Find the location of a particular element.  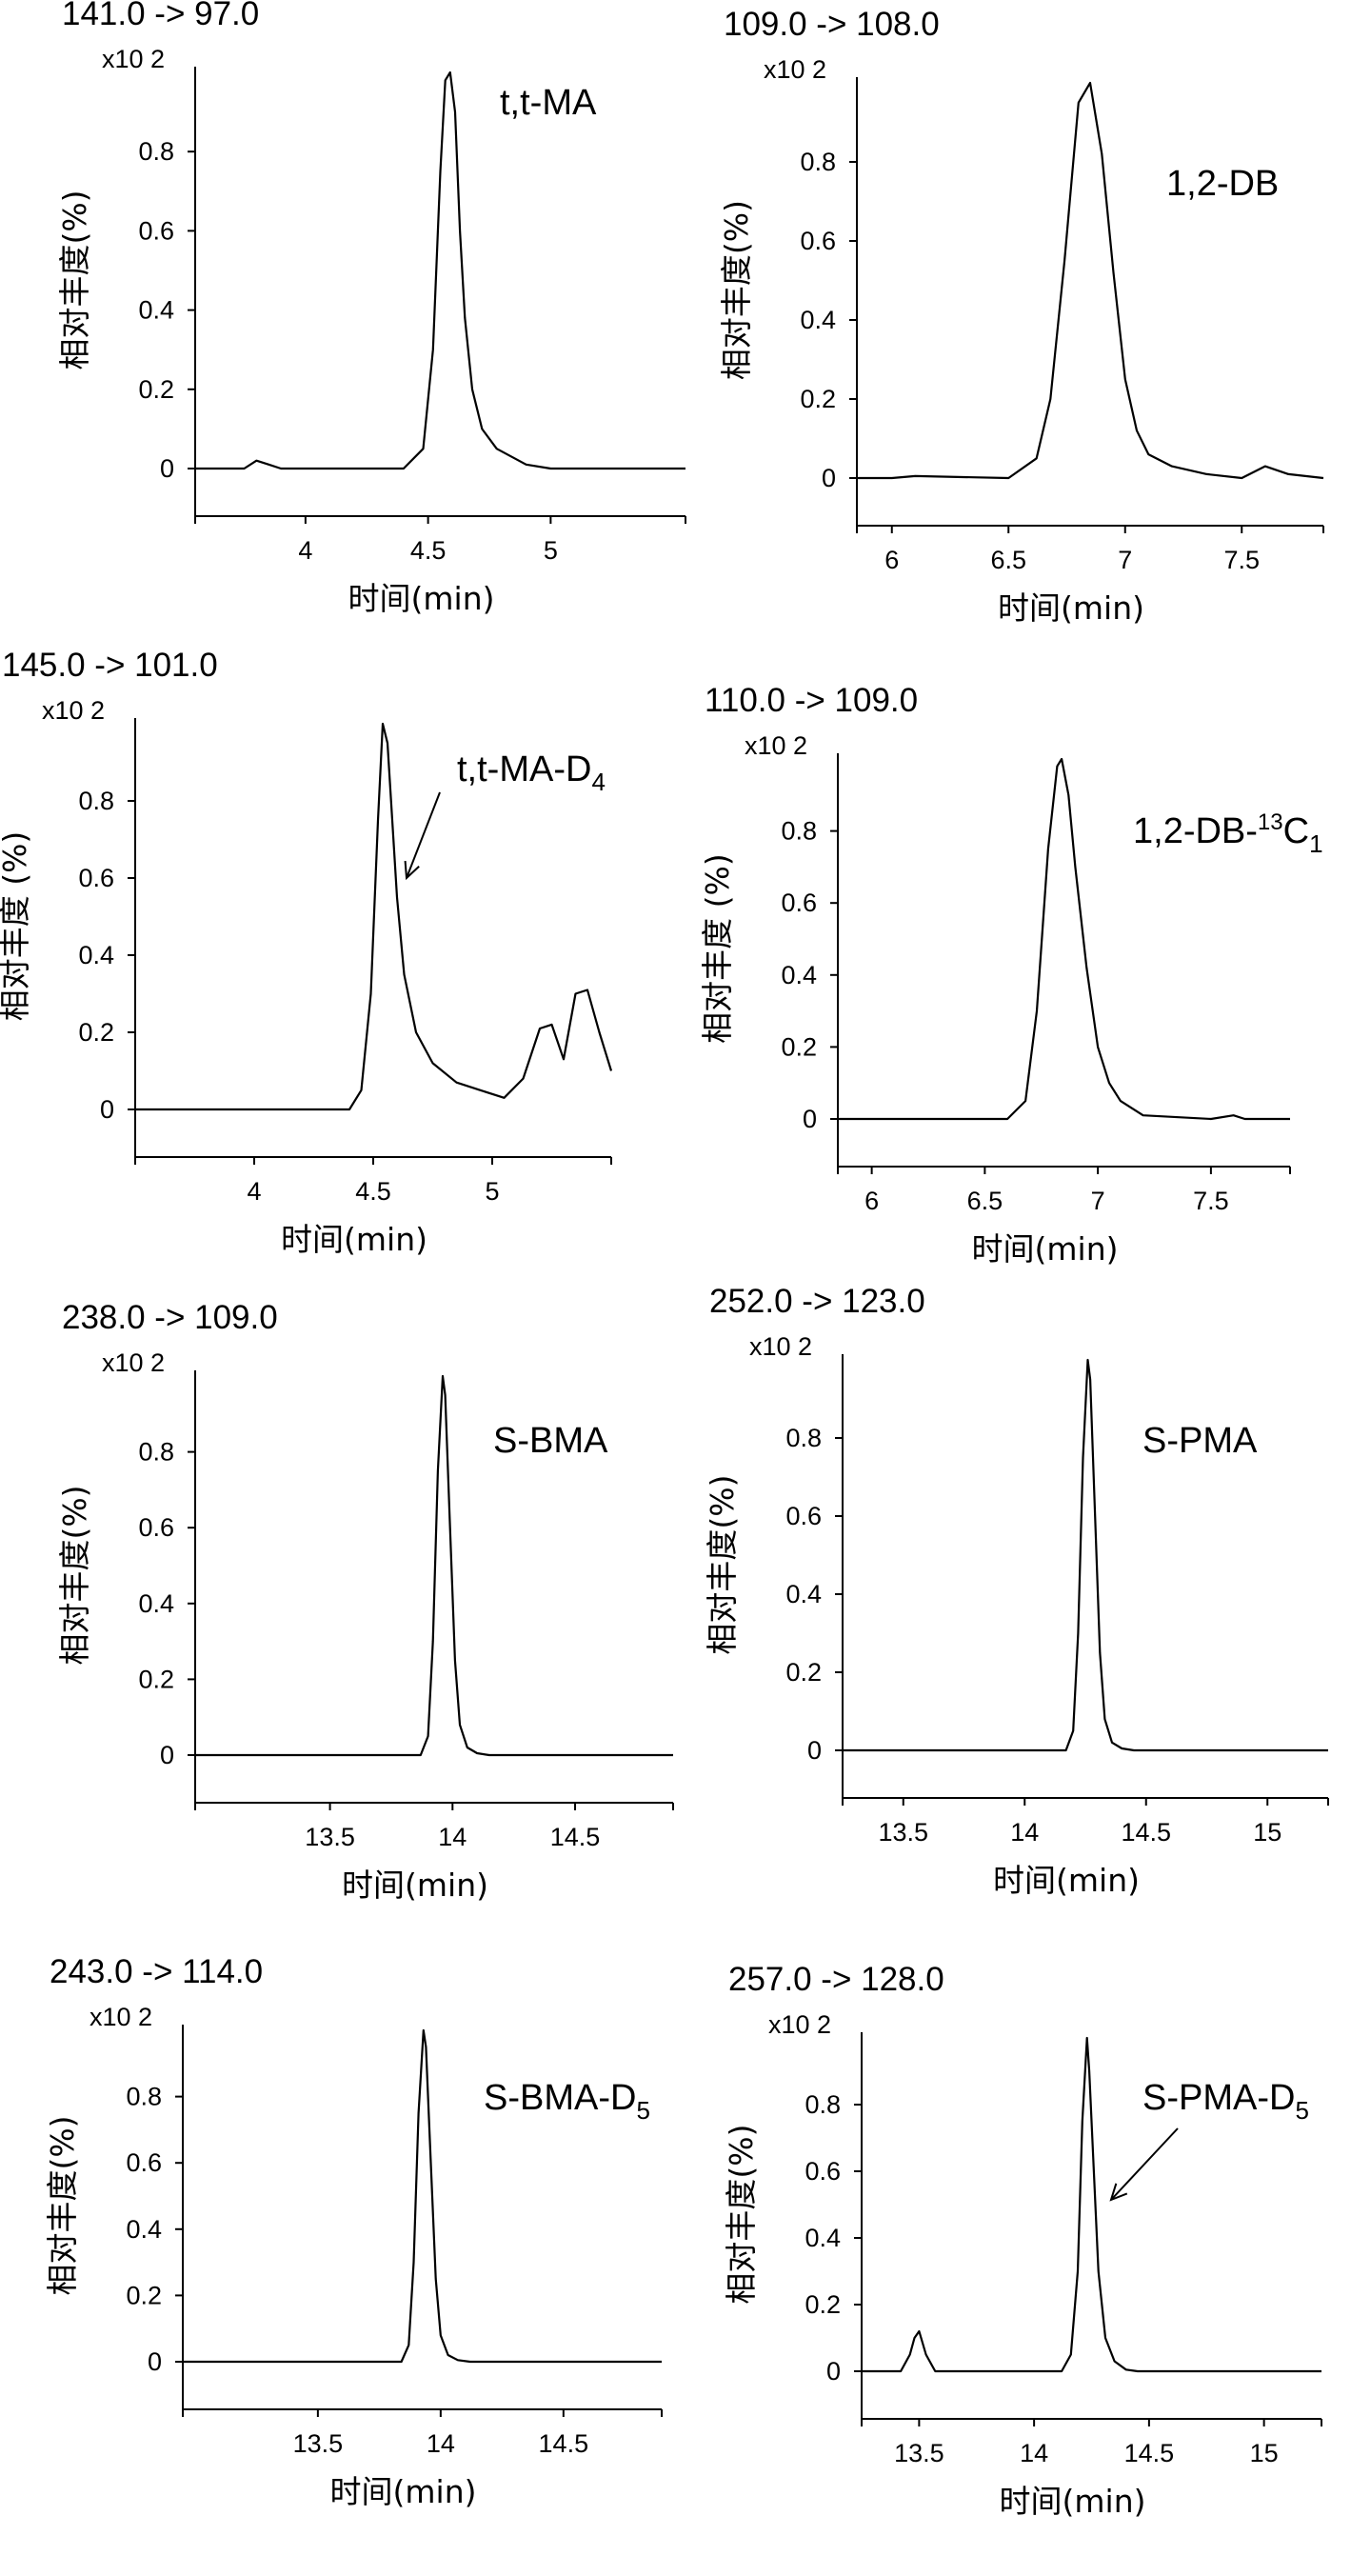

x-tick-label: 7.5 is located at coordinates (1241, 560).